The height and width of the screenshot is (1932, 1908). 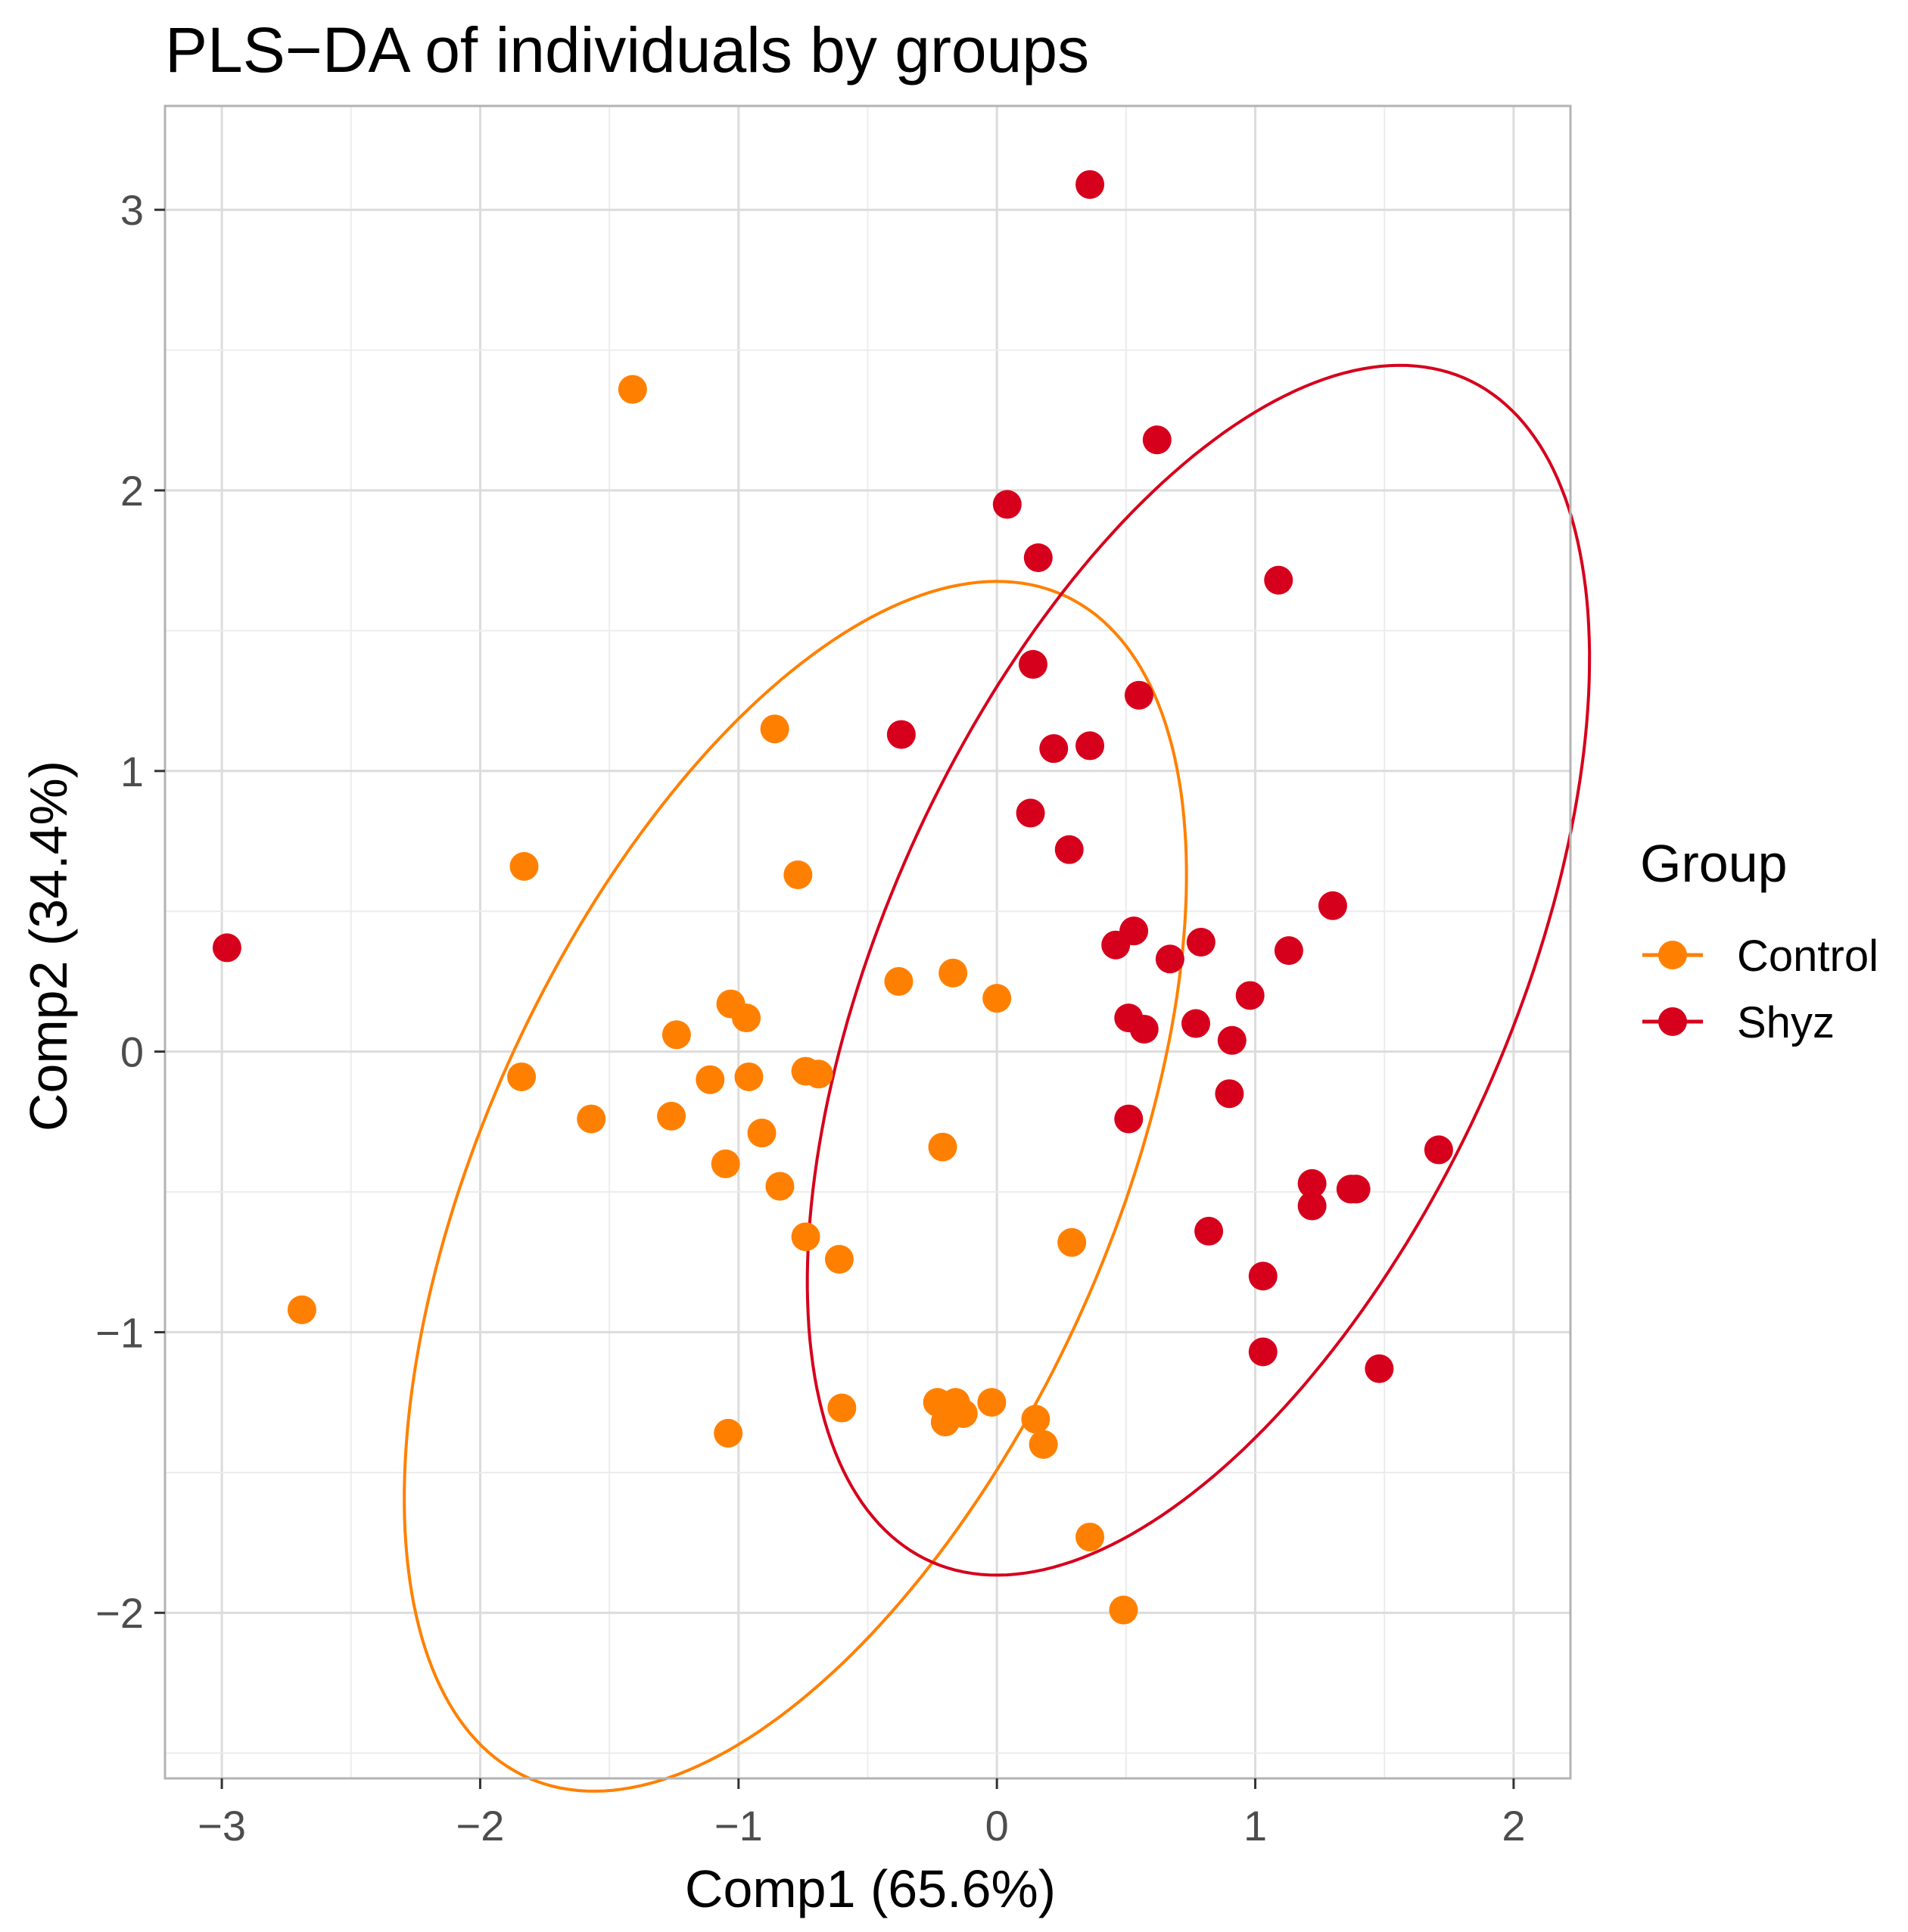 I want to click on y-tick-label: 2, so click(x=132, y=491).